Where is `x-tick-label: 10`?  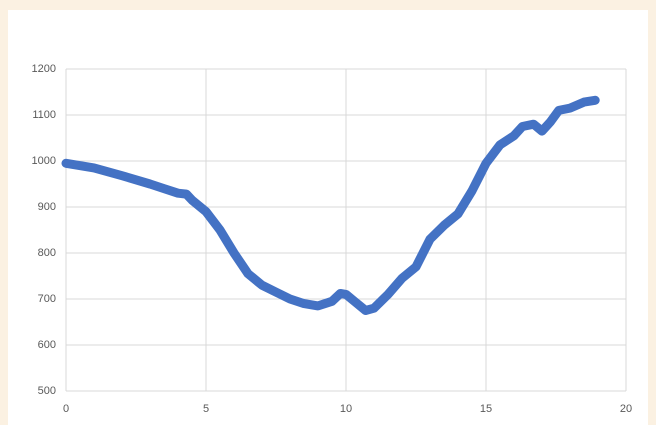
x-tick-label: 10 is located at coordinates (346, 409).